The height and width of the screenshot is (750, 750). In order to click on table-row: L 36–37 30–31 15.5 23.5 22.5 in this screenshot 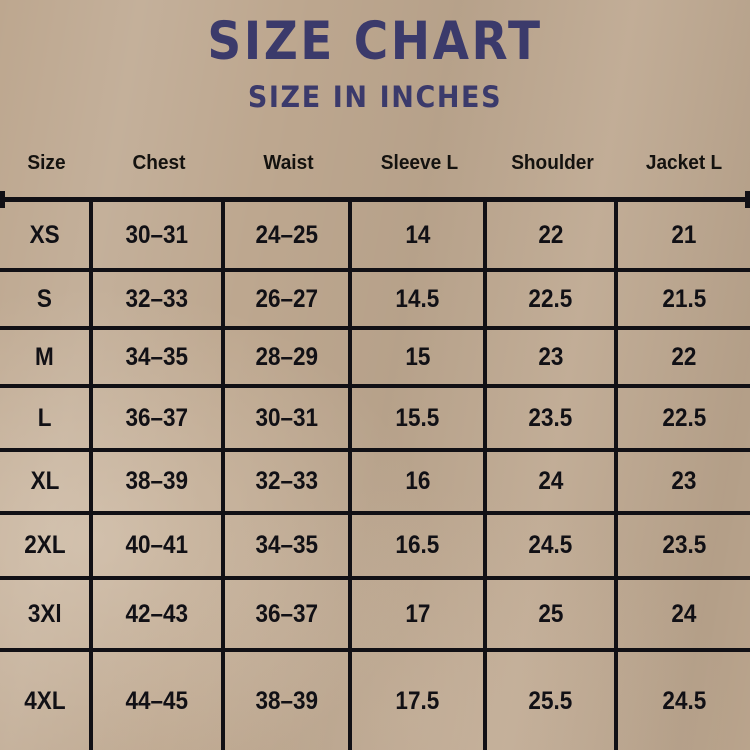, I will do `click(375, 420)`.